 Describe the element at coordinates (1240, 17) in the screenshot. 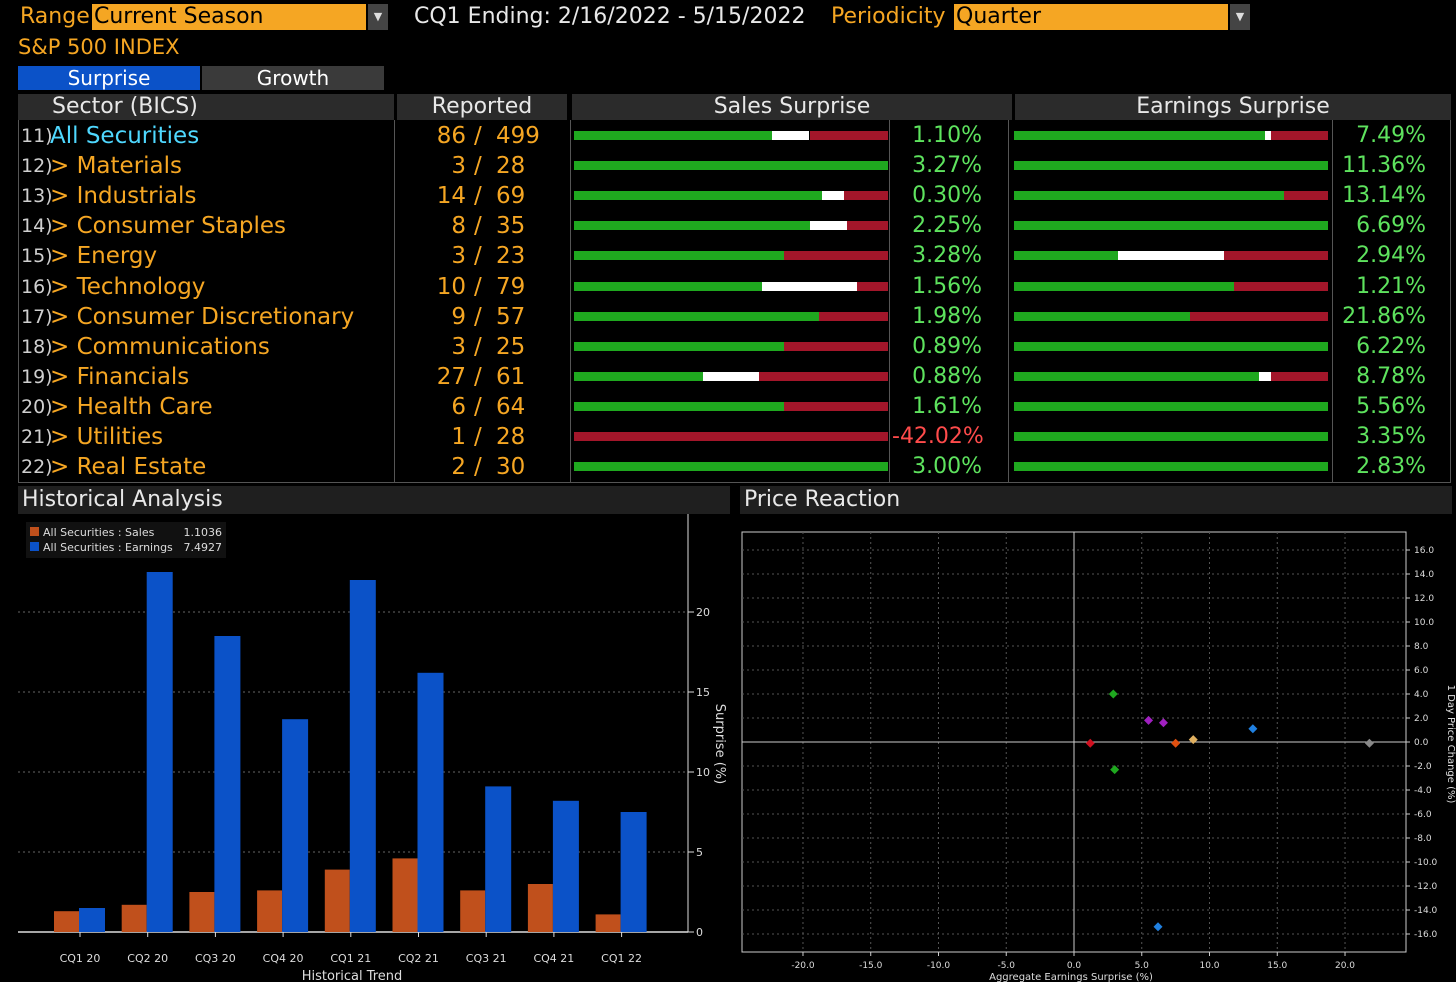

I see `periodicity-dropdown-arrow-icon: ▼` at that location.